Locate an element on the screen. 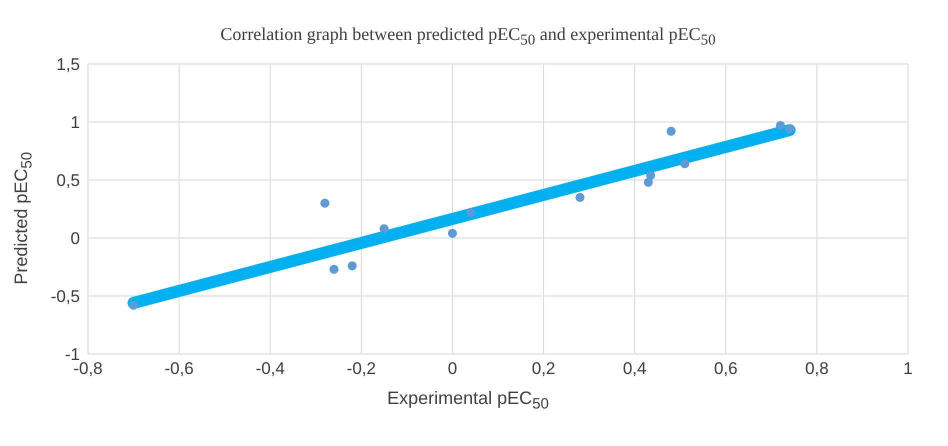 Image resolution: width=948 pixels, height=446 pixels. x-tick-label: 1 is located at coordinates (908, 368).